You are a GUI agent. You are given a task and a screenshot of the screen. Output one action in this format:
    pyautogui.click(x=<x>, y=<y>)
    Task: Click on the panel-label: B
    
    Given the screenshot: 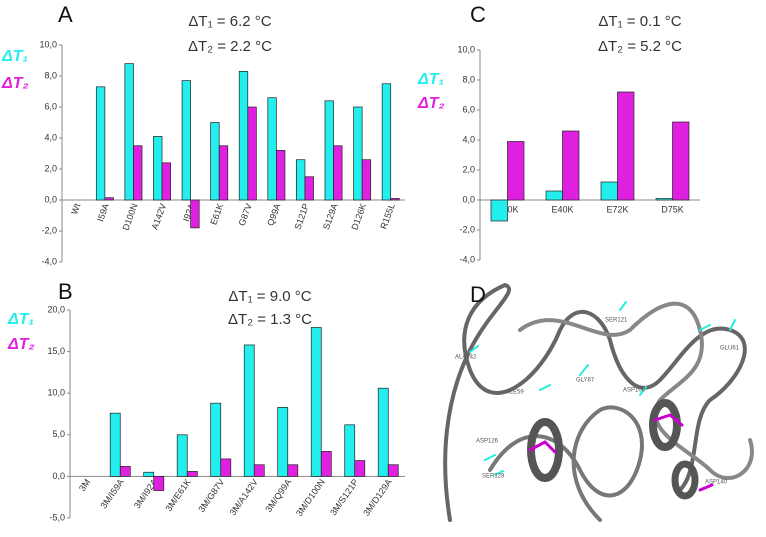 What is the action you would take?
    pyautogui.click(x=65, y=291)
    